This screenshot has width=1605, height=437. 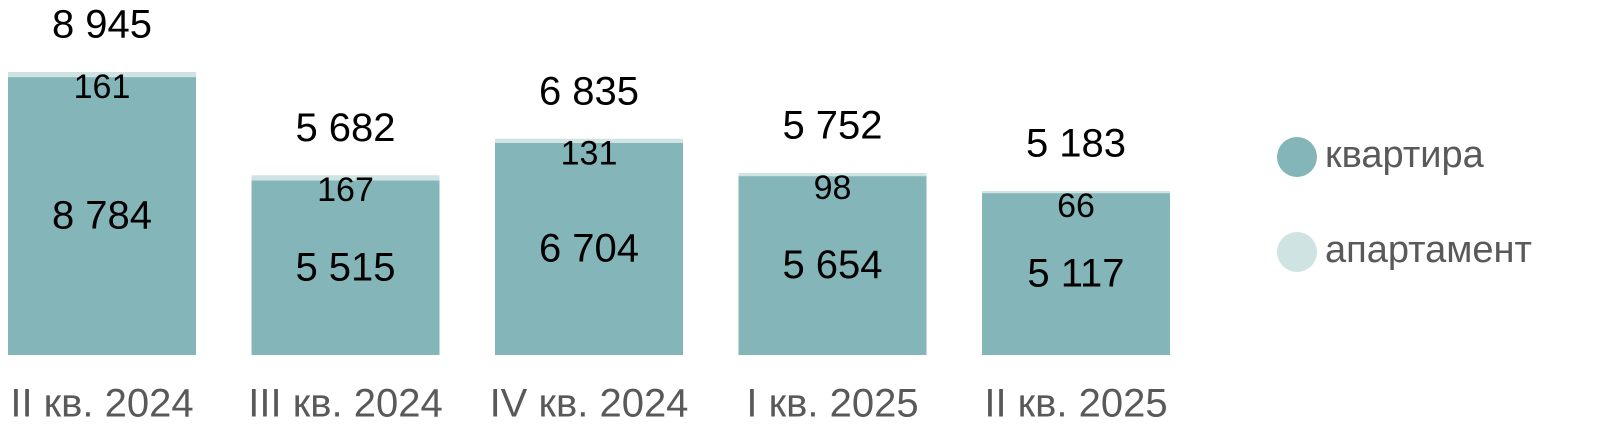 What do you see at coordinates (345, 404) in the screenshot?
I see `x-tick-label: III кв. 2024` at bounding box center [345, 404].